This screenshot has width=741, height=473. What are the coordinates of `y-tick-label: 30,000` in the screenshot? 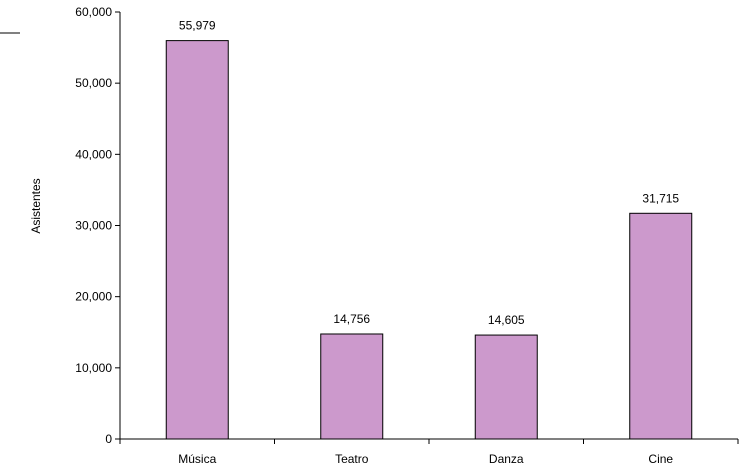 It's located at (93, 226).